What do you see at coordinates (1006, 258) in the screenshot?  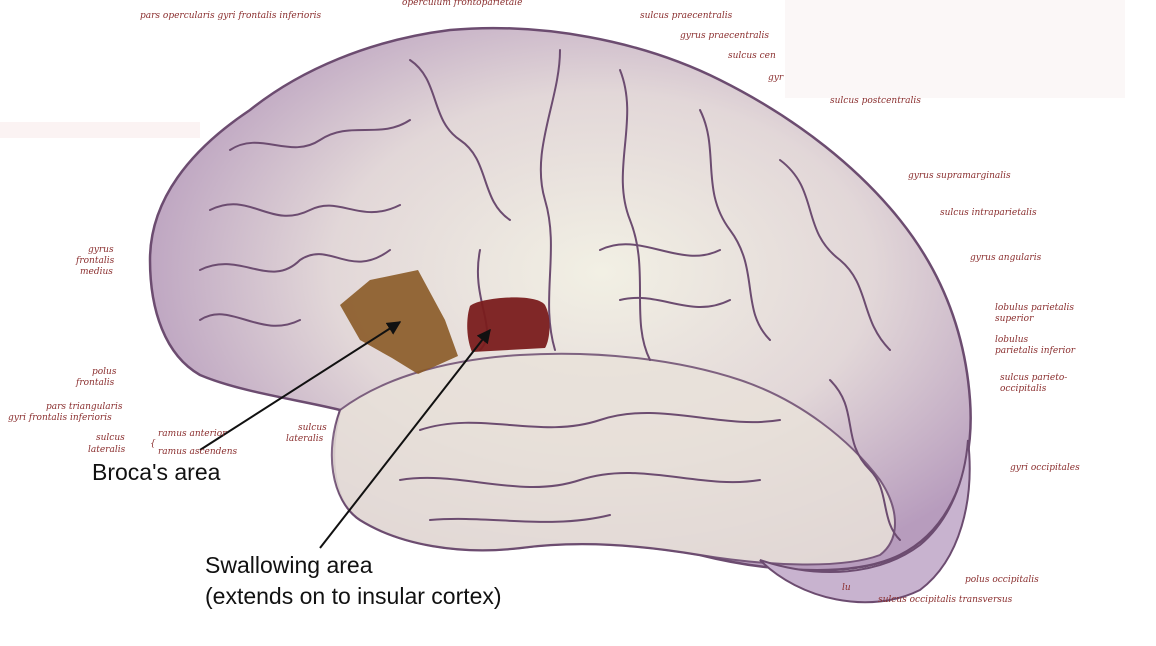 I see `label-gyrus-angularis: gyrus angularis` at bounding box center [1006, 258].